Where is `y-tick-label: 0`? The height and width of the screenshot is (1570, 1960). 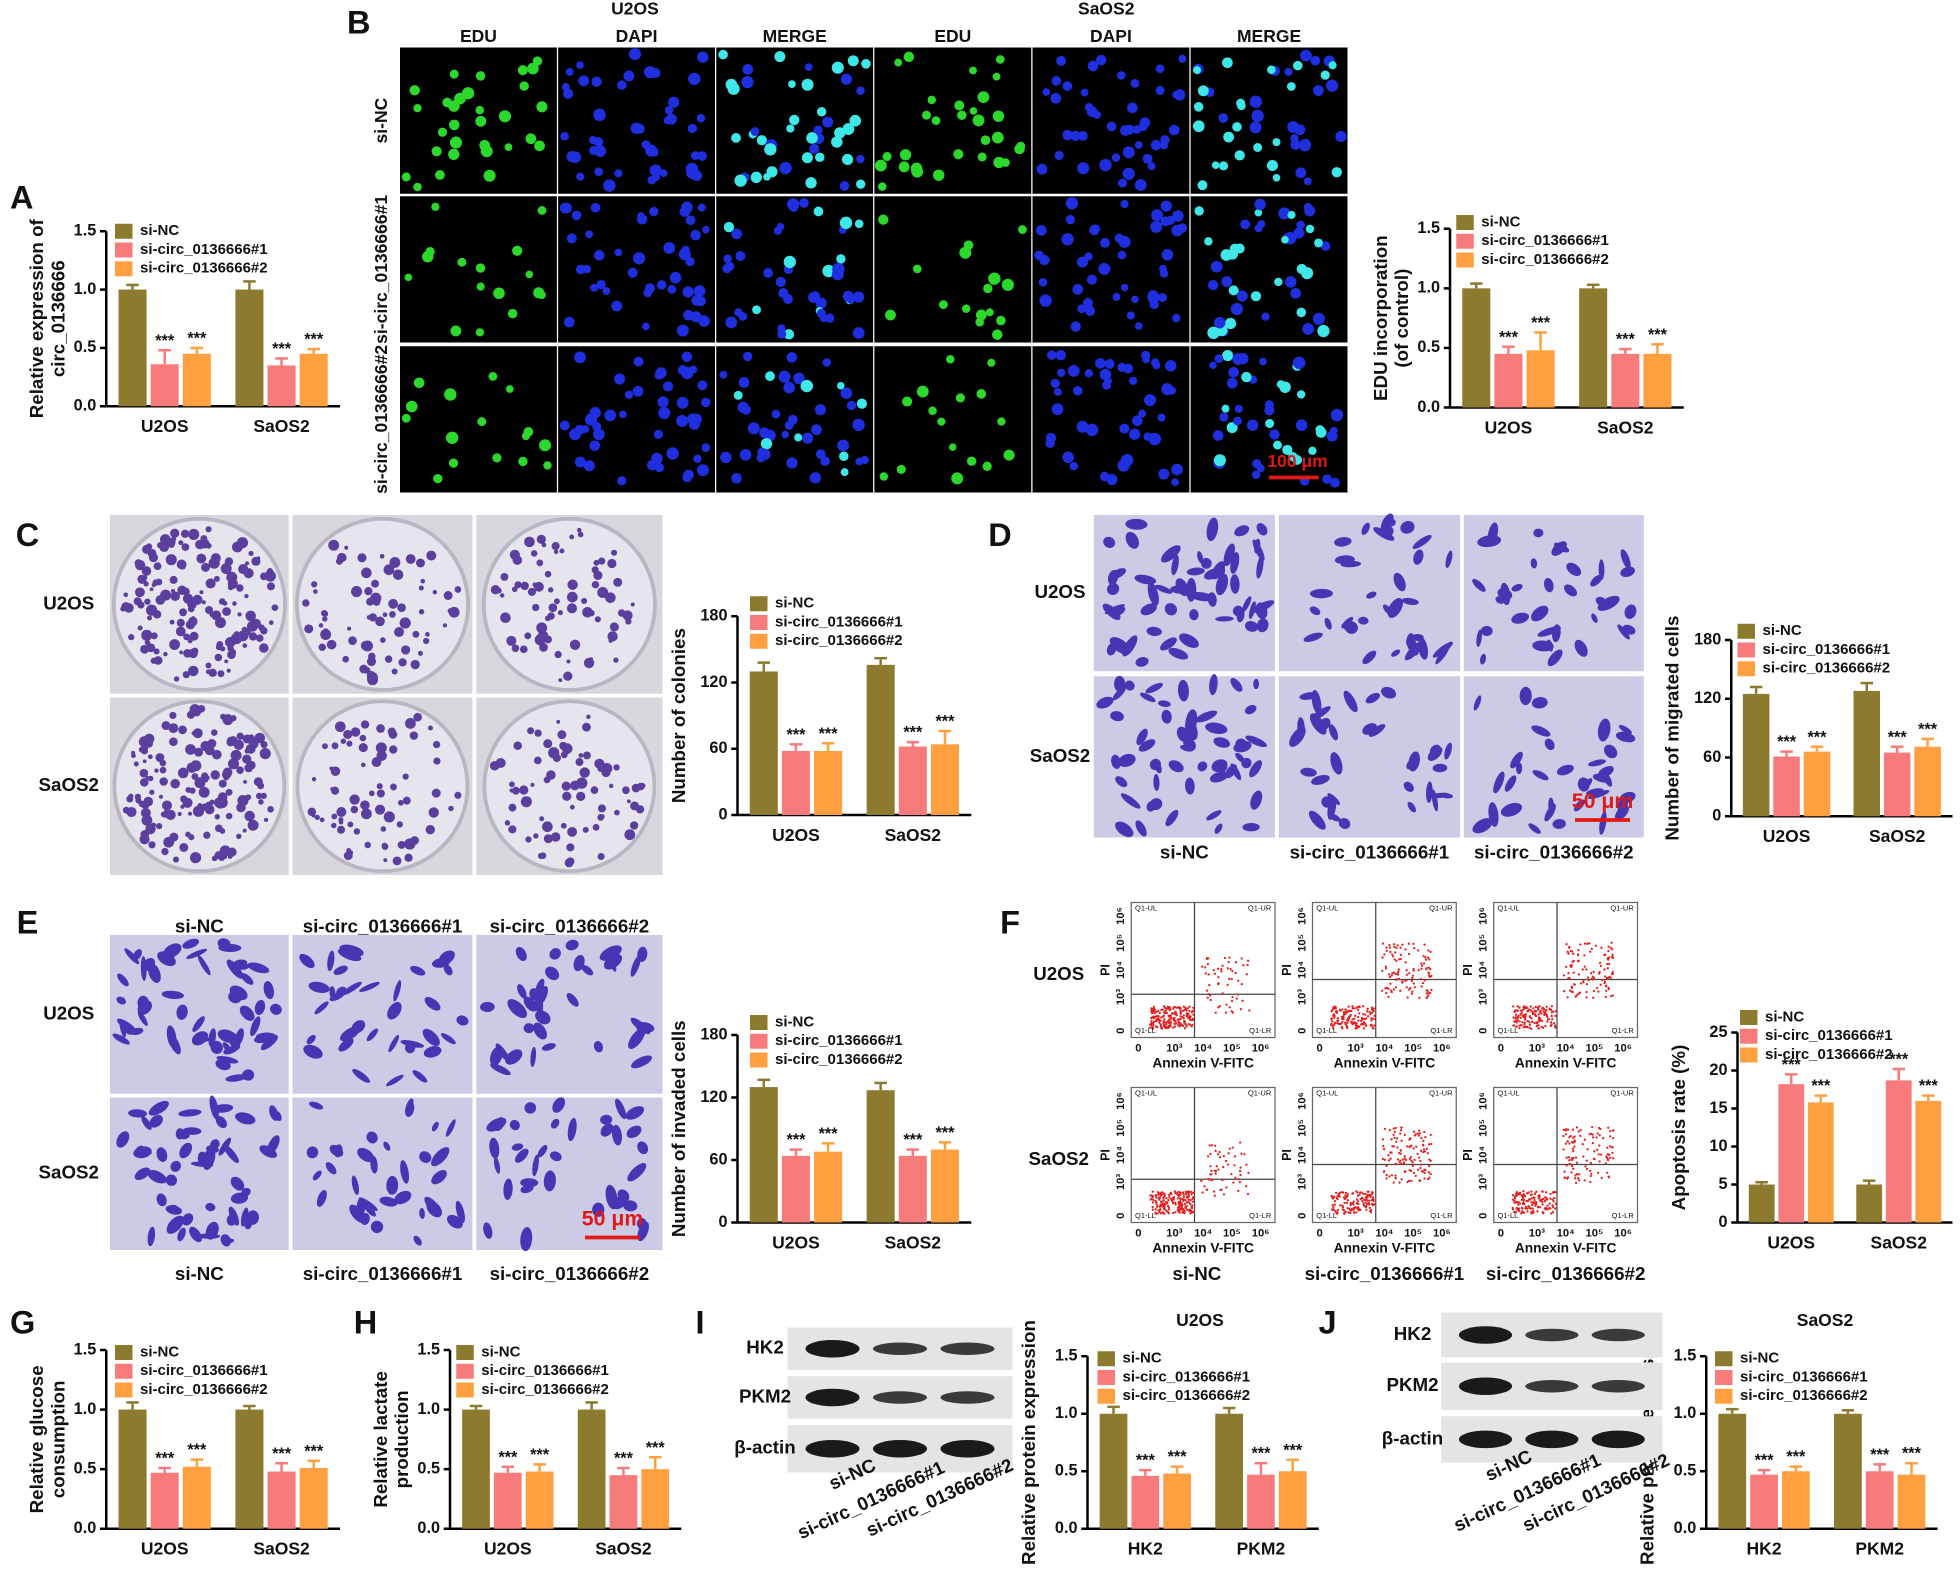 y-tick-label: 0 is located at coordinates (1121, 1031).